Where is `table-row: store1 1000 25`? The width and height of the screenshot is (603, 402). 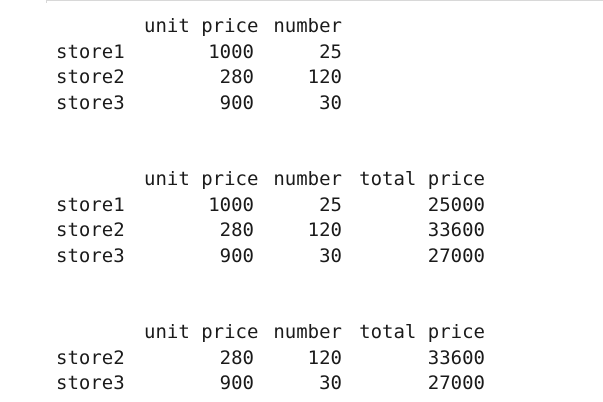
table-row: store1 1000 25 is located at coordinates (199, 53).